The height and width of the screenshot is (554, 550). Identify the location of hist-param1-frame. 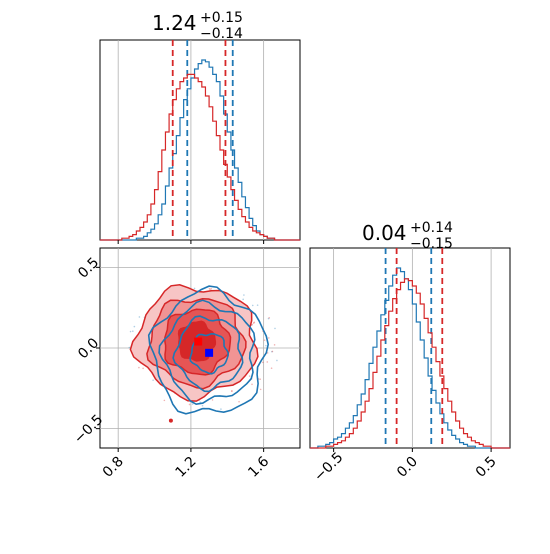
(200, 140).